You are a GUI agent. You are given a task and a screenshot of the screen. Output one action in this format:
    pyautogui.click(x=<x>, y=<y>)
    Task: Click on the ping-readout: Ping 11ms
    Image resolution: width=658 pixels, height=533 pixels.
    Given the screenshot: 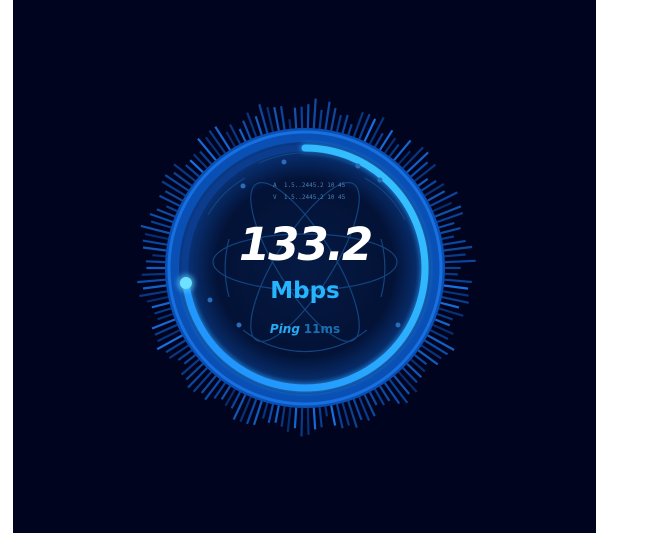 What is the action you would take?
    pyautogui.click(x=305, y=329)
    